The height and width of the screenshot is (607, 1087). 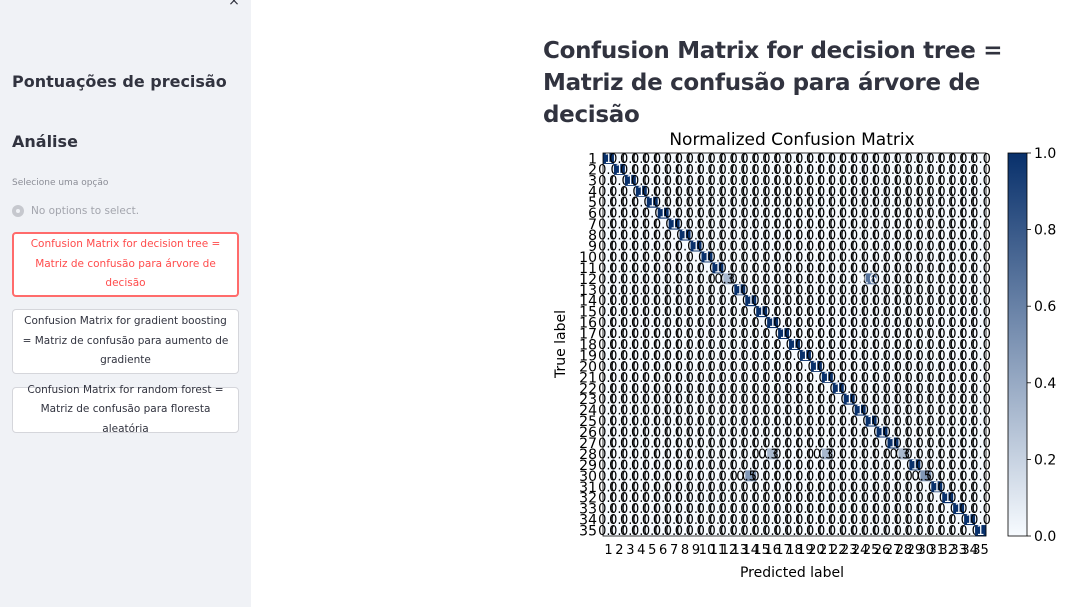 I want to click on radio-group-empty: No options to select., so click(x=75, y=211).